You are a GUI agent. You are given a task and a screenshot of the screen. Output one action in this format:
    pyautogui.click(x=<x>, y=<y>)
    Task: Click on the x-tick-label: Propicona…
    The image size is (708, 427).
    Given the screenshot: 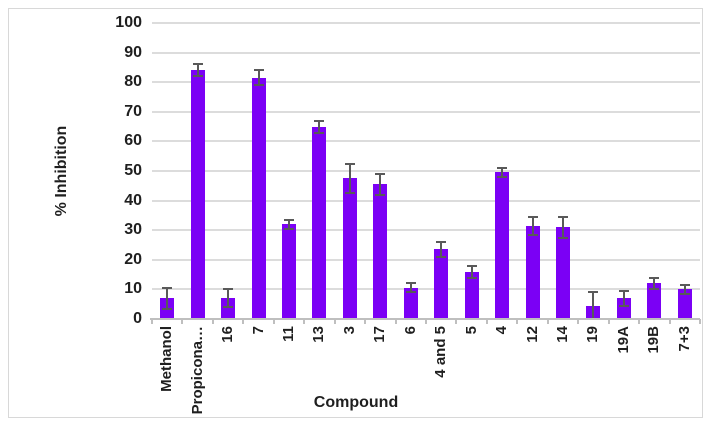 What is the action you would take?
    pyautogui.click(x=197, y=370)
    